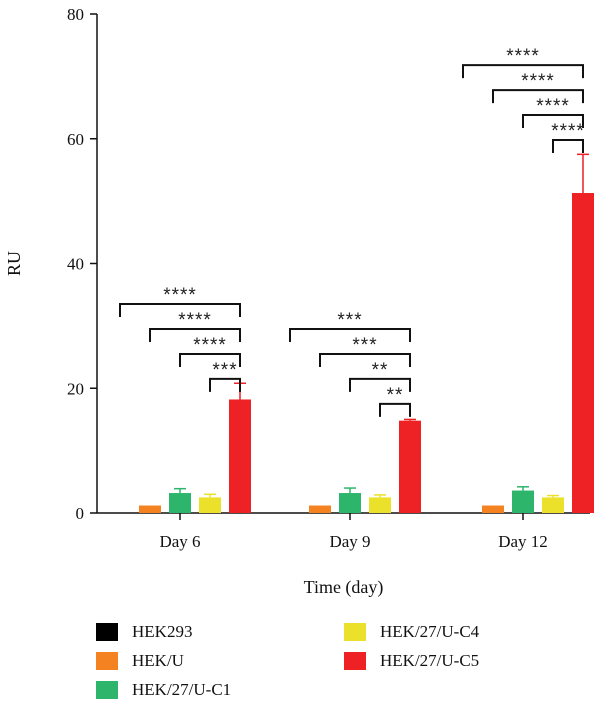  What do you see at coordinates (75, 264) in the screenshot?
I see `y-tick-label-40: 40` at bounding box center [75, 264].